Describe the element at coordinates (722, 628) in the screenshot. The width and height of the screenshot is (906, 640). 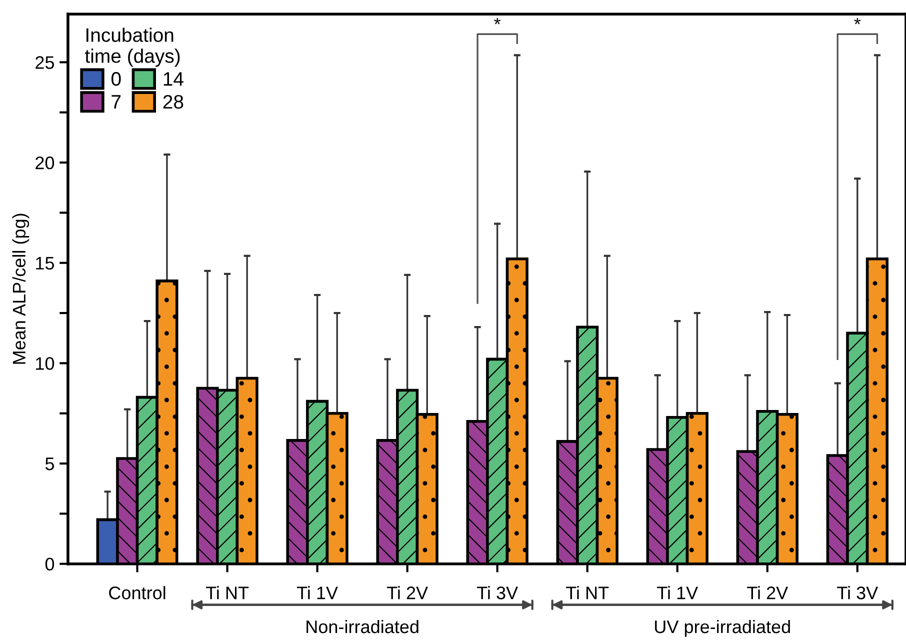
I see `text: UV pre-irradiated` at that location.